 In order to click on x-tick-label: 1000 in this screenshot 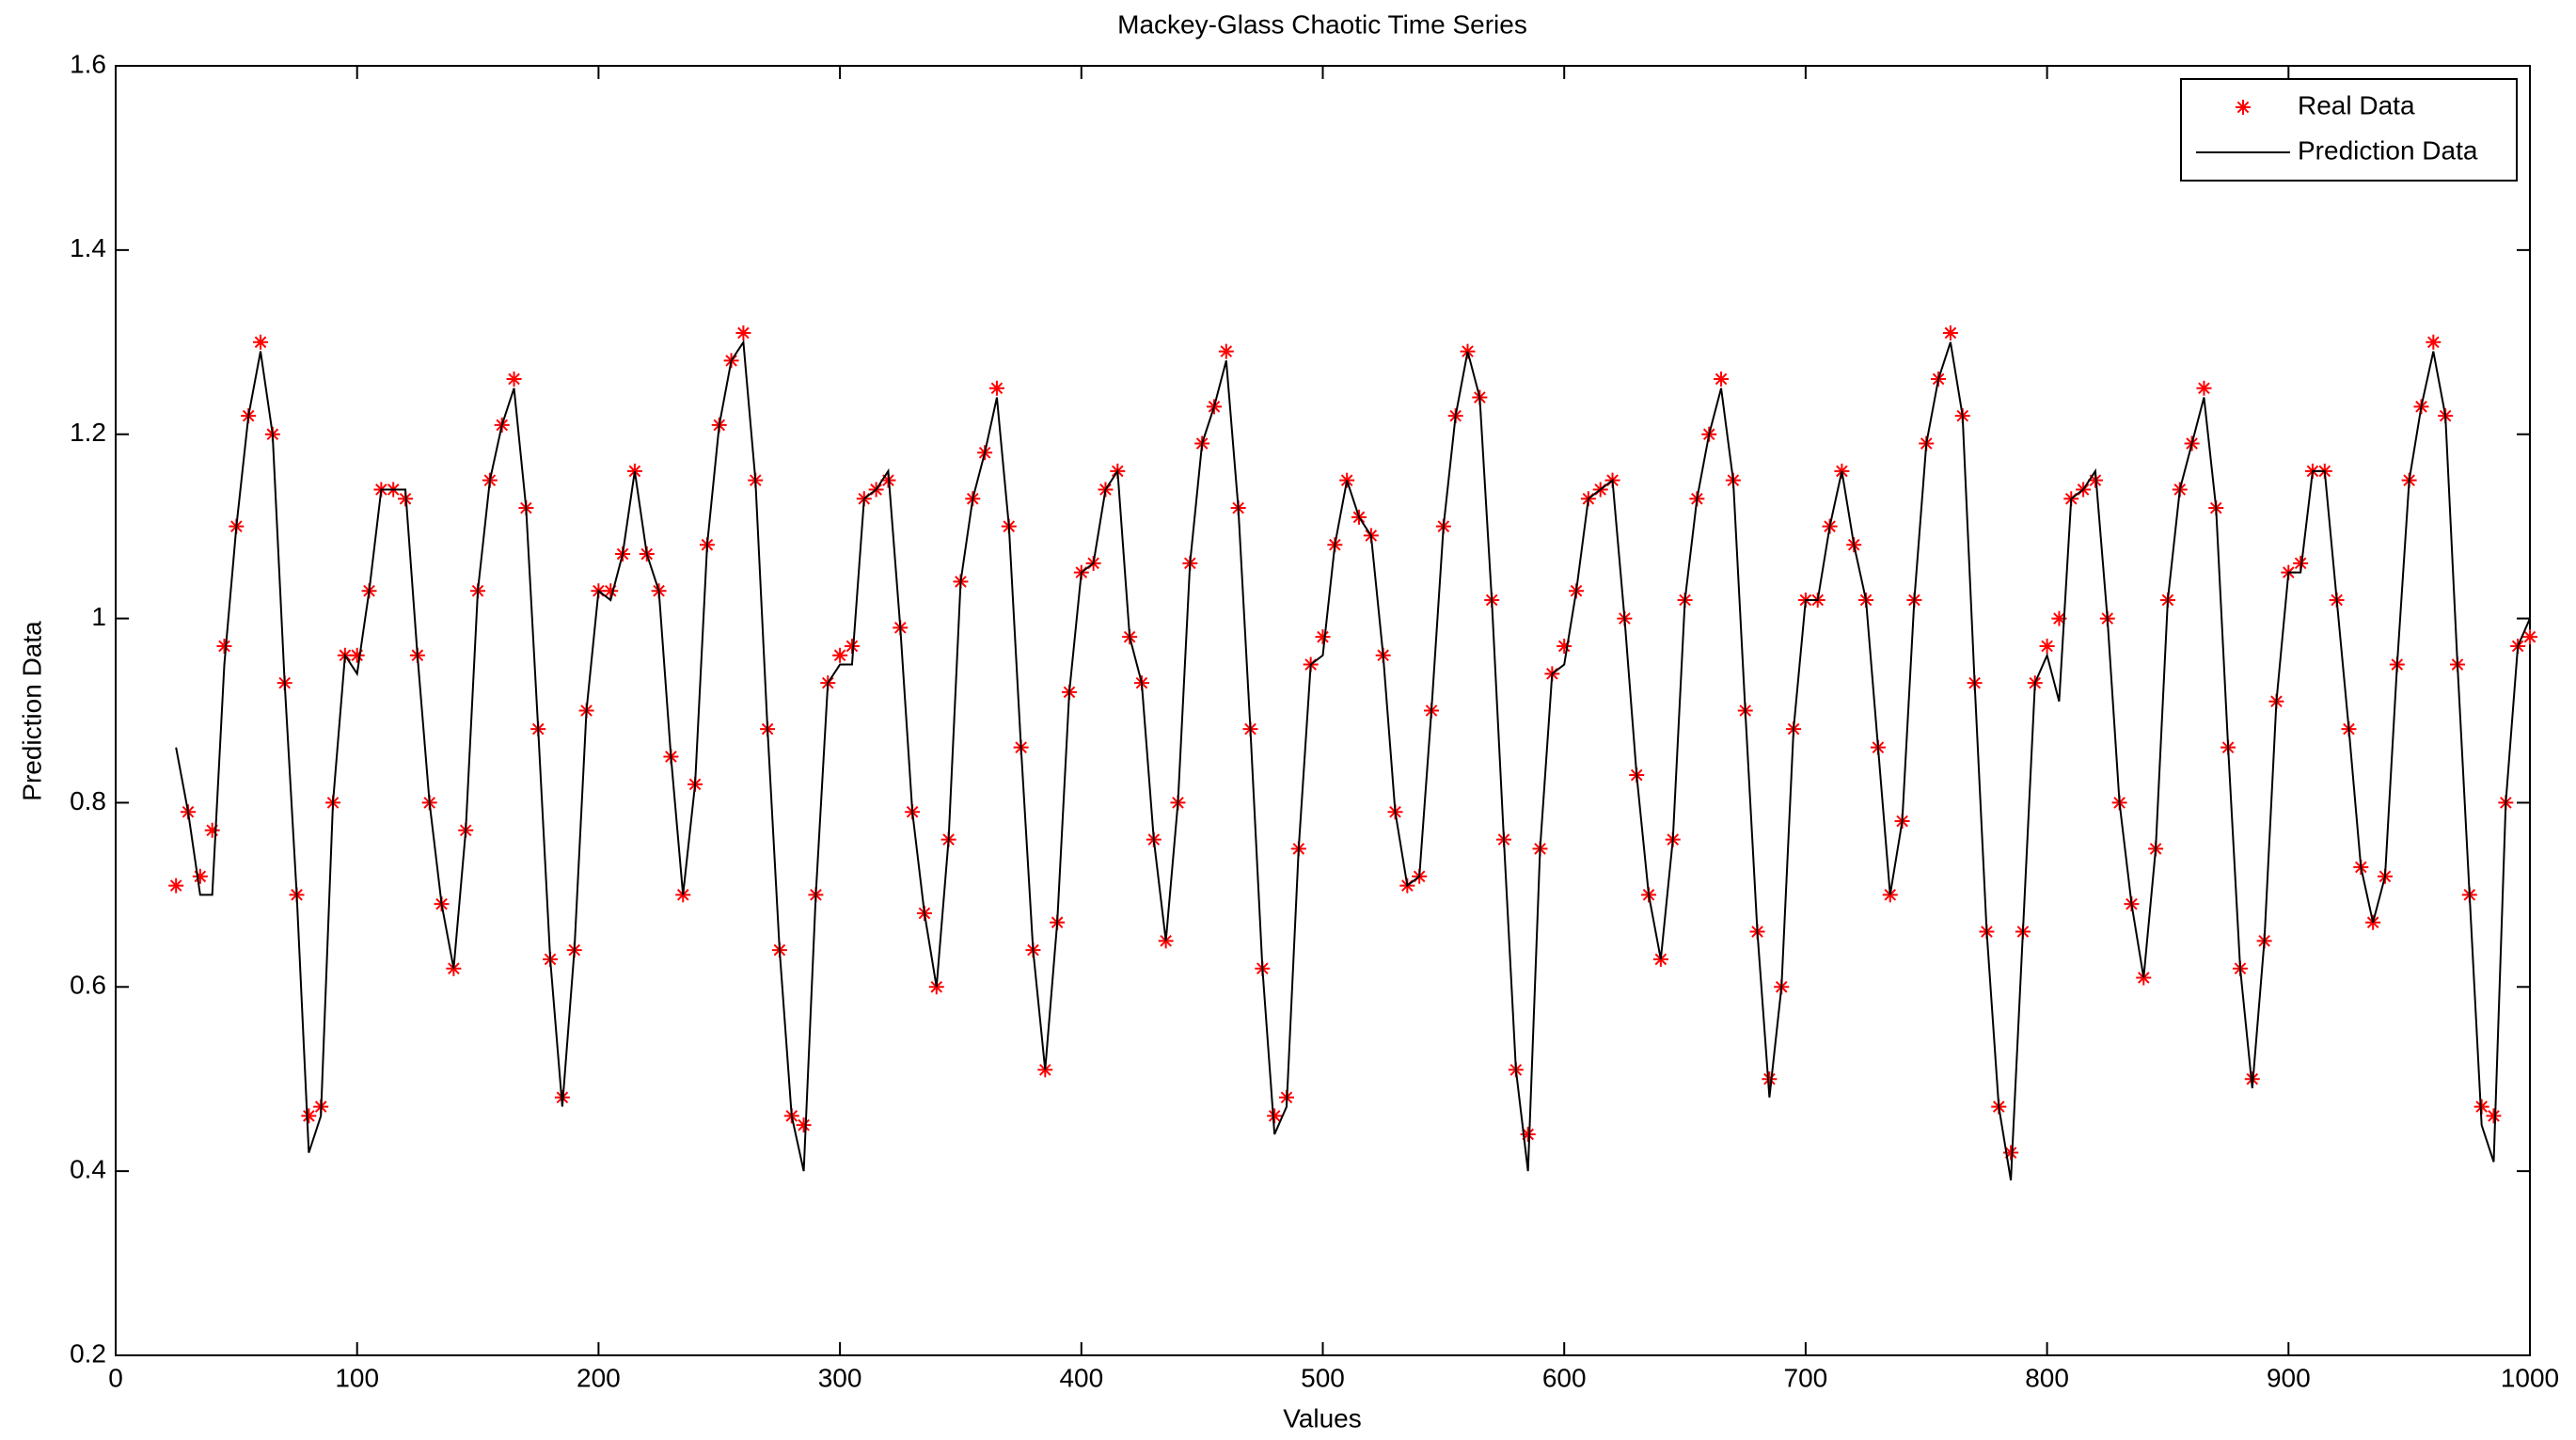, I will do `click(2530, 1378)`.